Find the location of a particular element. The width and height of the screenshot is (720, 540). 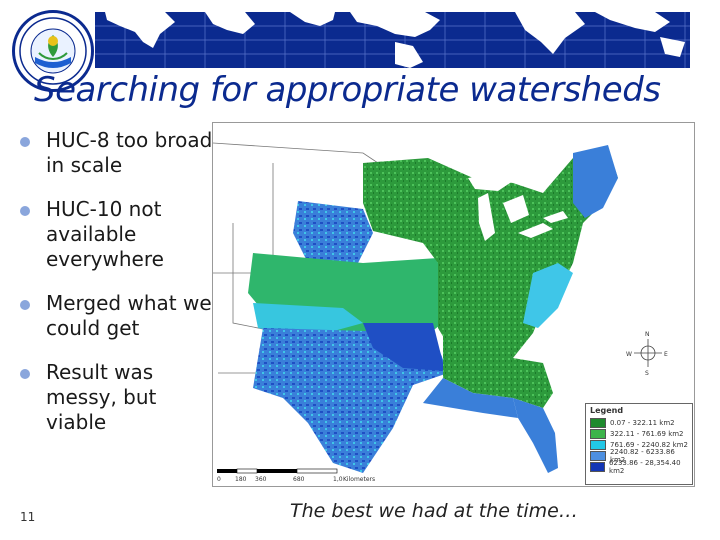

legend-item: 6233.86 - 28,354.40 km2 is located at coordinates (639, 466).